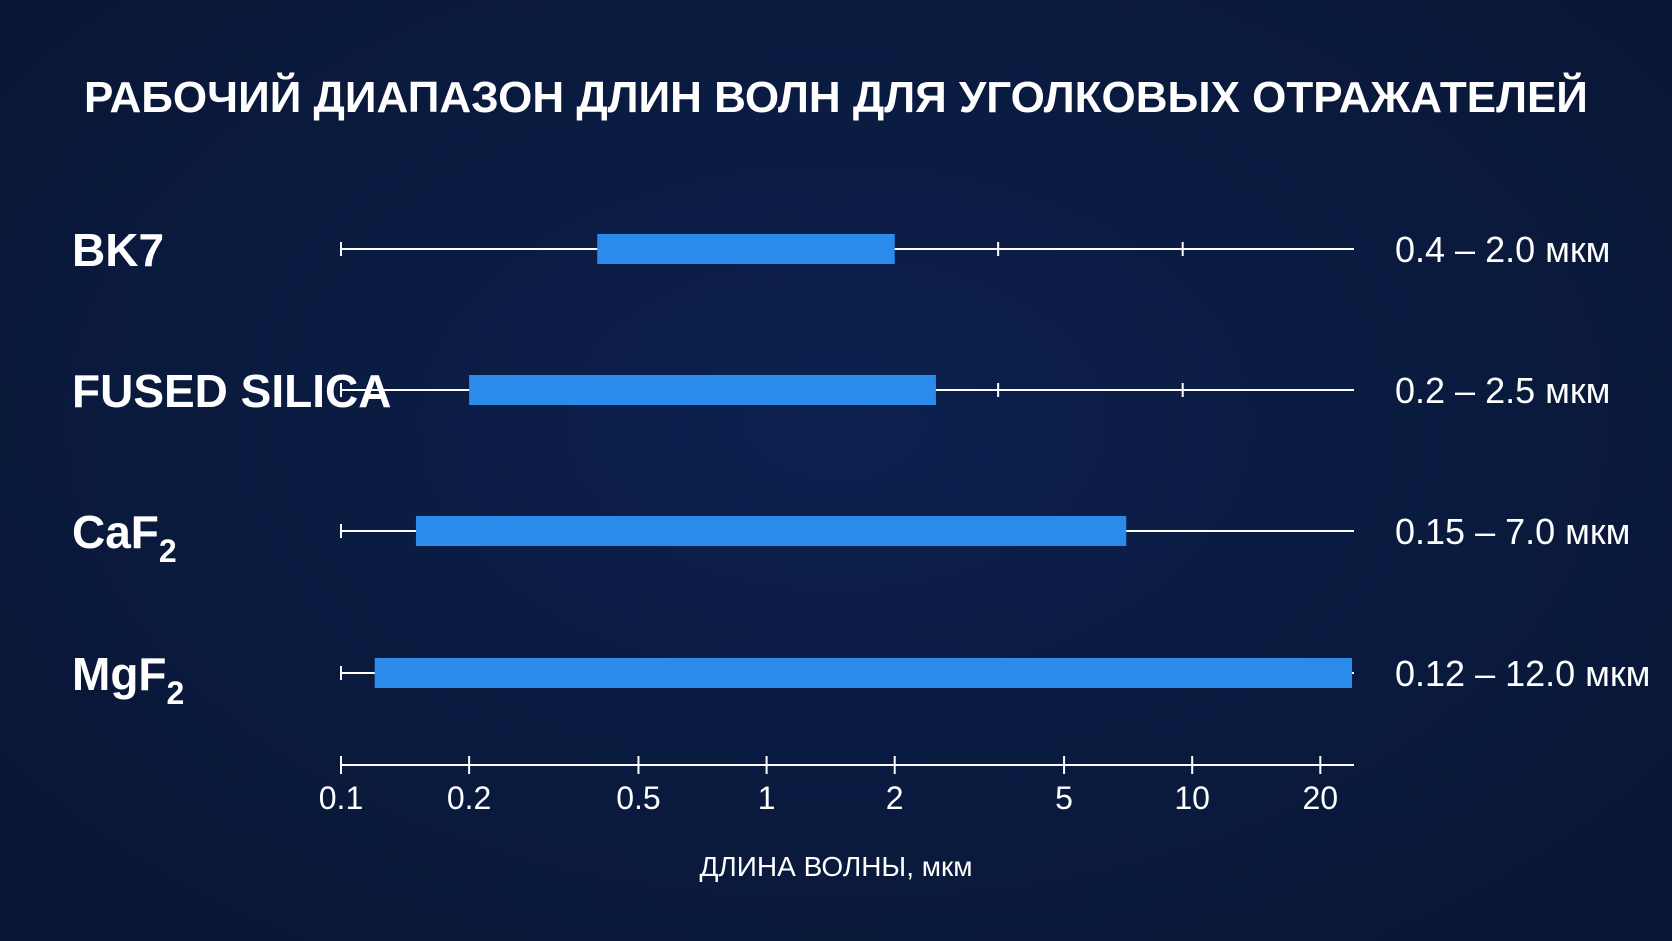 This screenshot has width=1672, height=941. What do you see at coordinates (341, 798) in the screenshot?
I see `x-tick-label: 0.1` at bounding box center [341, 798].